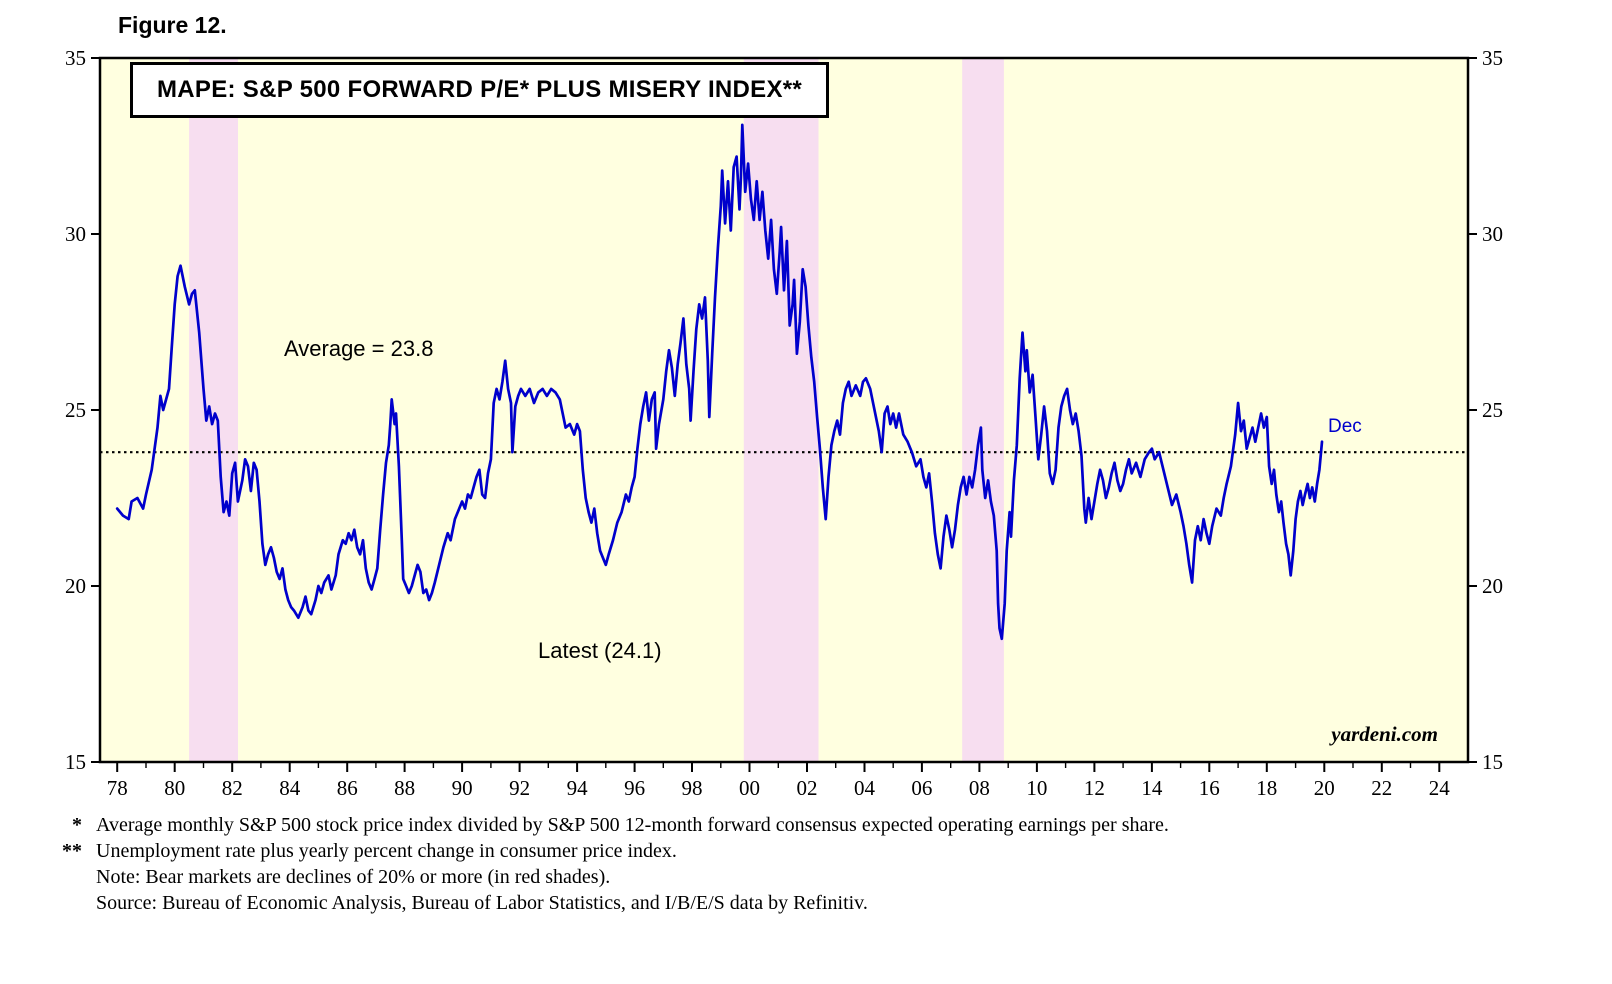 The height and width of the screenshot is (984, 1612). Describe the element at coordinates (77, 825) in the screenshot. I see `footnote-marker: *` at that location.